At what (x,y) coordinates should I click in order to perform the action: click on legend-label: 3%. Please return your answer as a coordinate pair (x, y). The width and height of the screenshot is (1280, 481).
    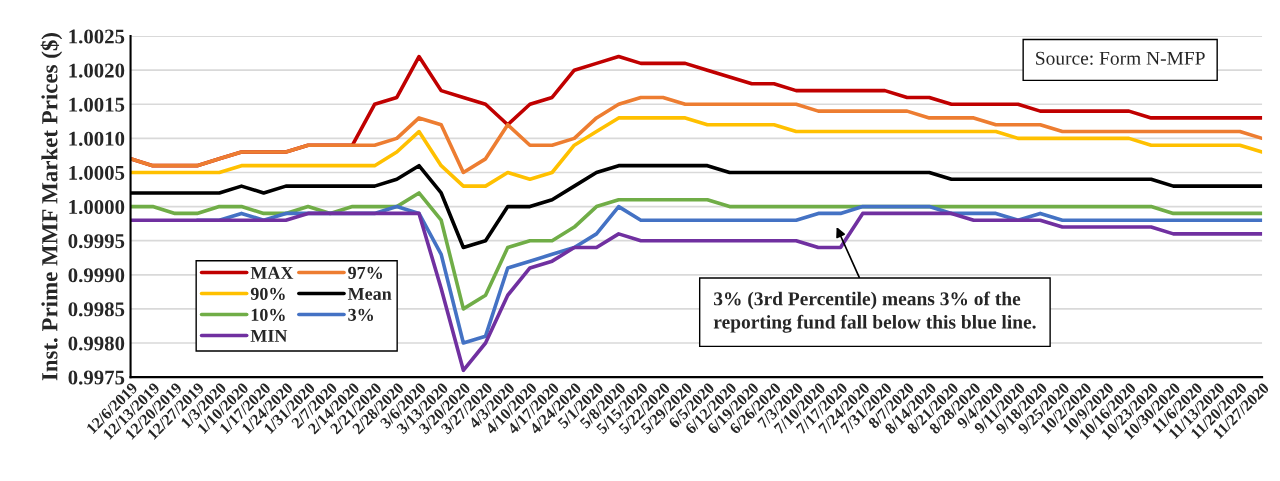
    Looking at the image, I should click on (361, 314).